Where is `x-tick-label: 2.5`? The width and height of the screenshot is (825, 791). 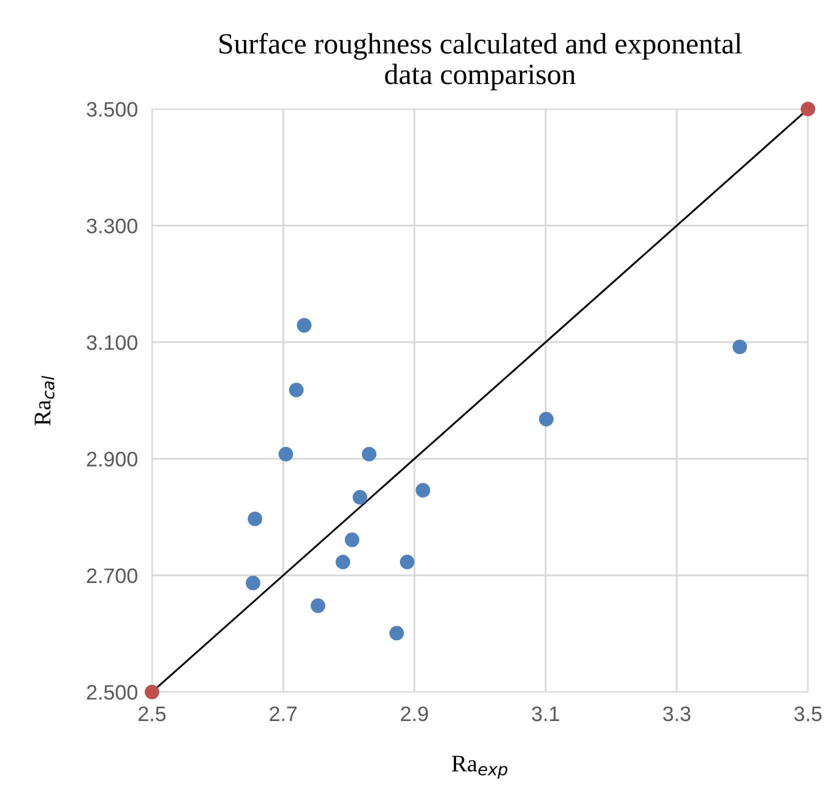
x-tick-label: 2.5 is located at coordinates (152, 714).